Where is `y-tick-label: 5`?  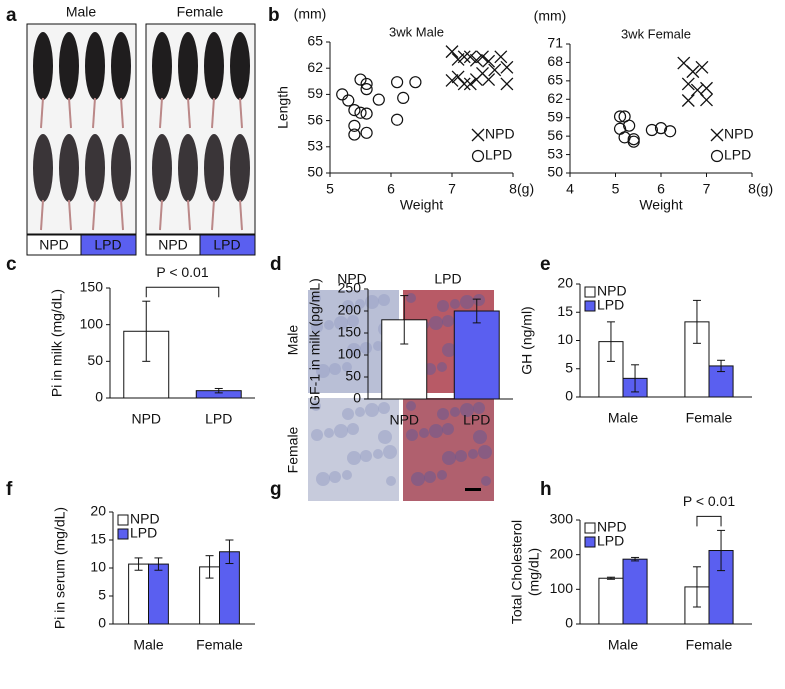 y-tick-label: 5 is located at coordinates (102, 595).